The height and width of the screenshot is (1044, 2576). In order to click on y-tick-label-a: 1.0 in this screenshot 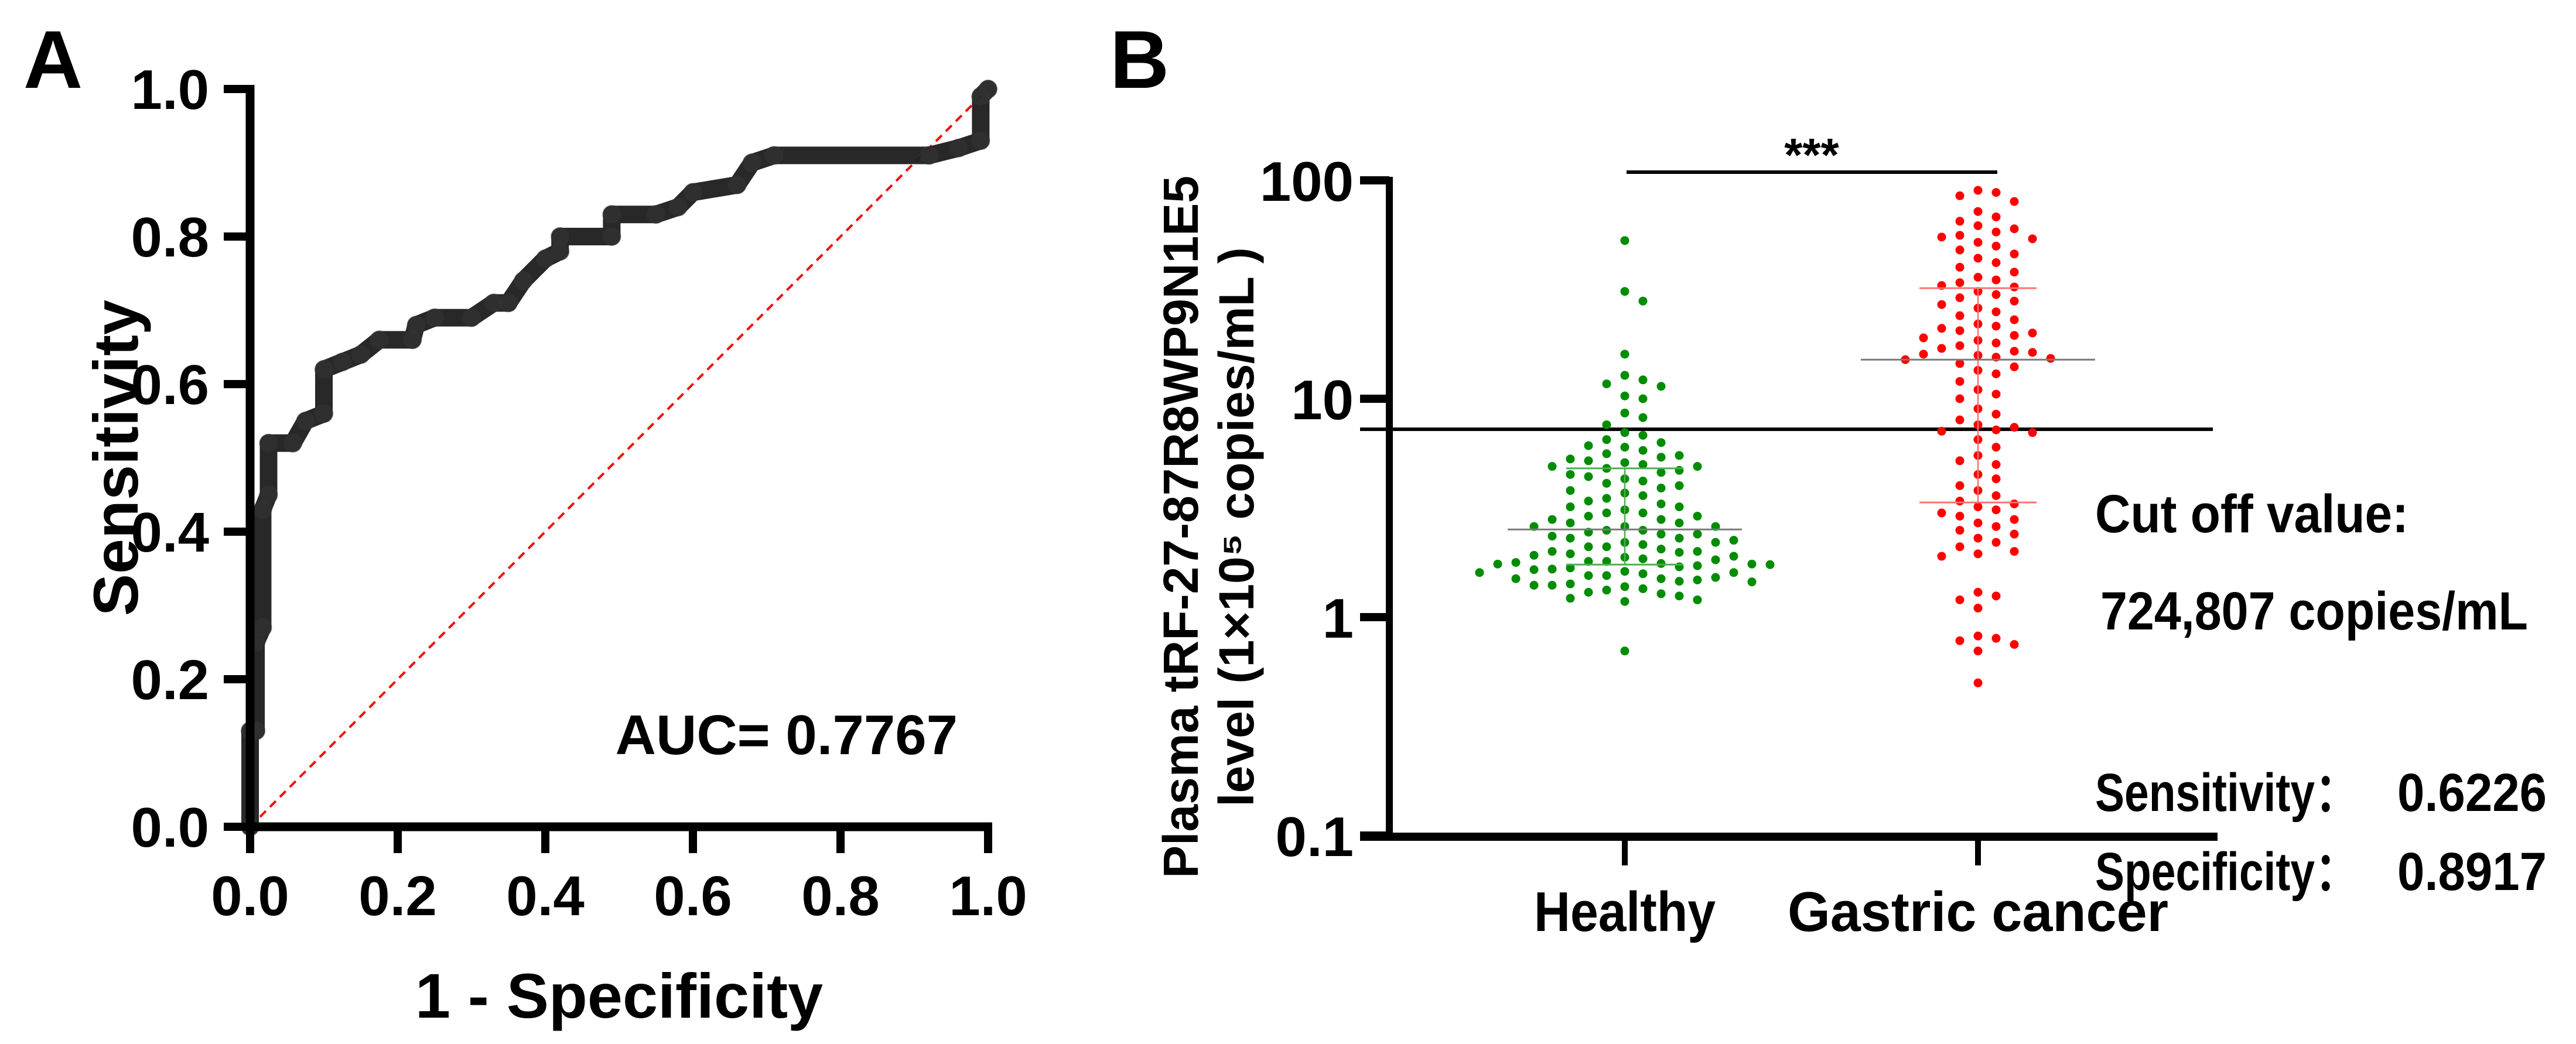, I will do `click(170, 90)`.